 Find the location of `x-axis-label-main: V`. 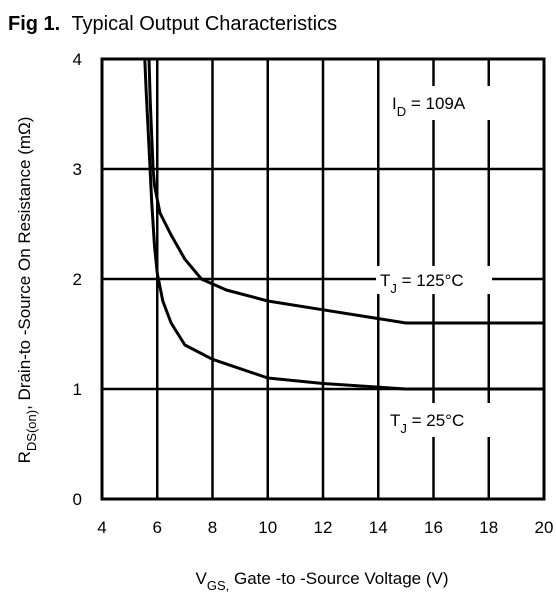

x-axis-label-main: V is located at coordinates (202, 578).